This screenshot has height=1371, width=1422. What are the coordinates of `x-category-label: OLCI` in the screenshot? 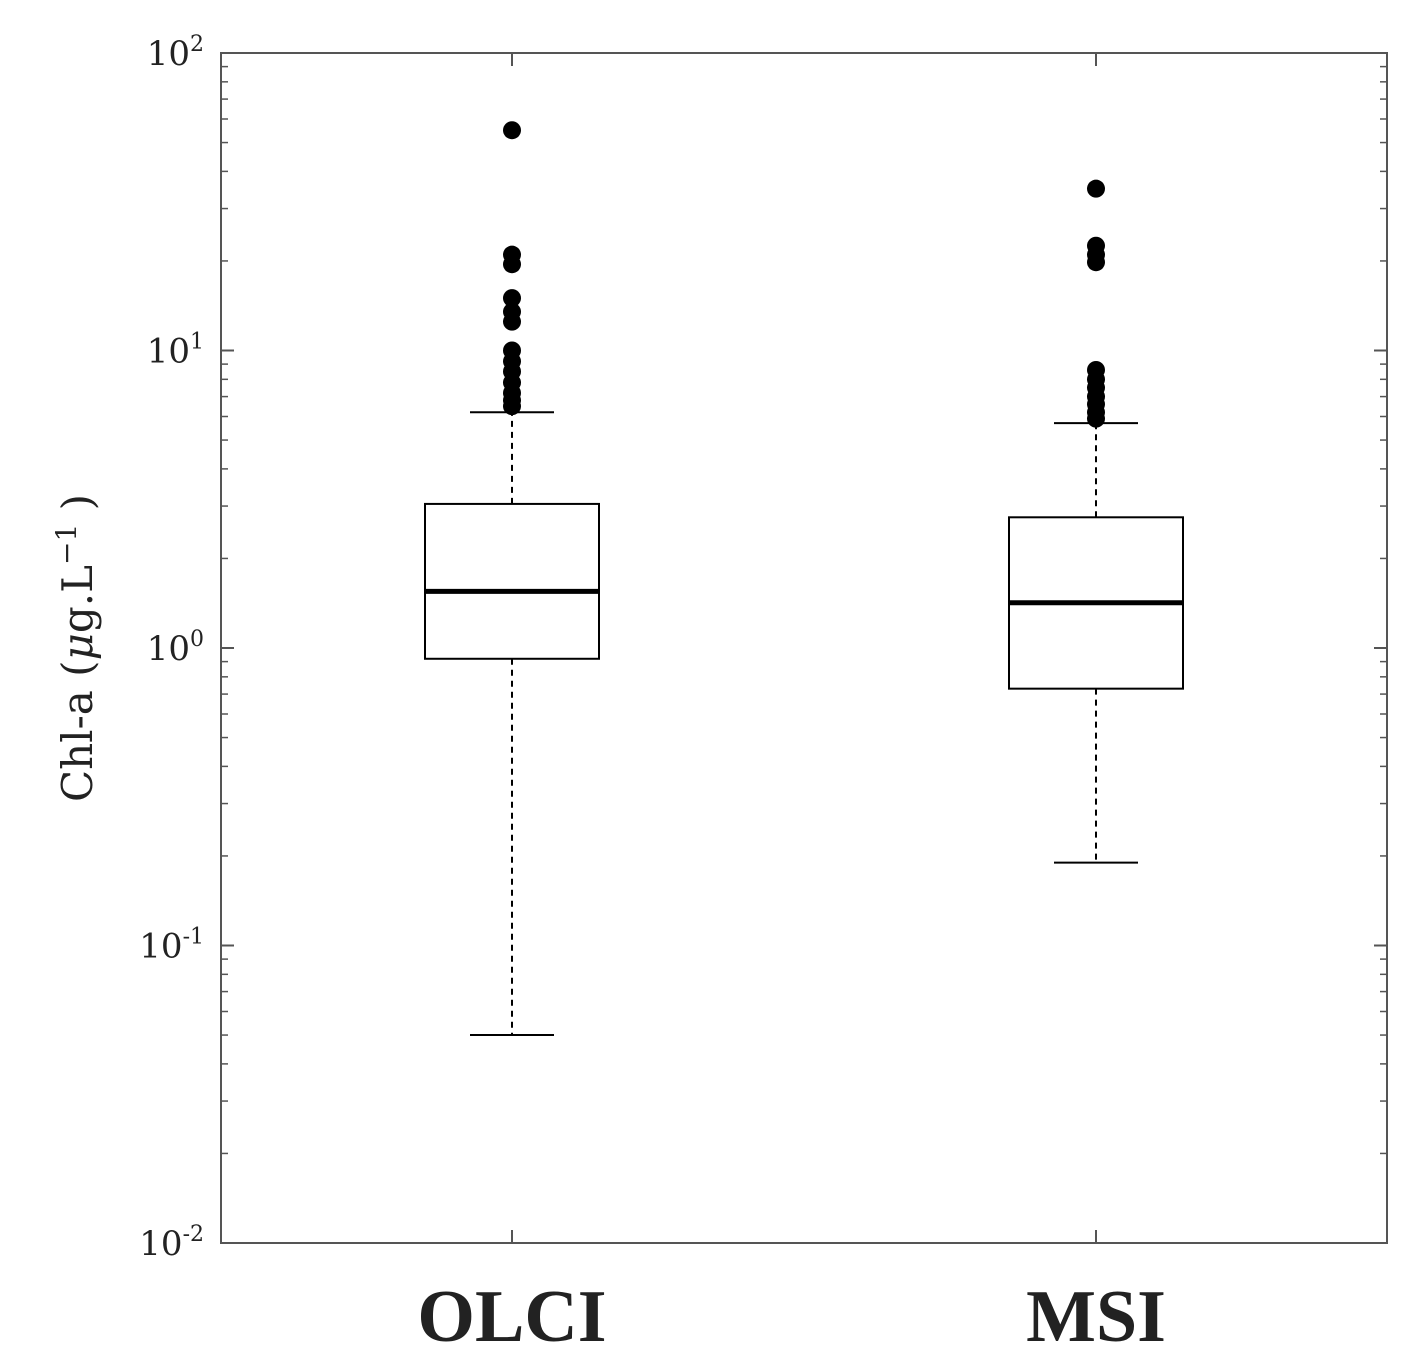 It's located at (511, 1317).